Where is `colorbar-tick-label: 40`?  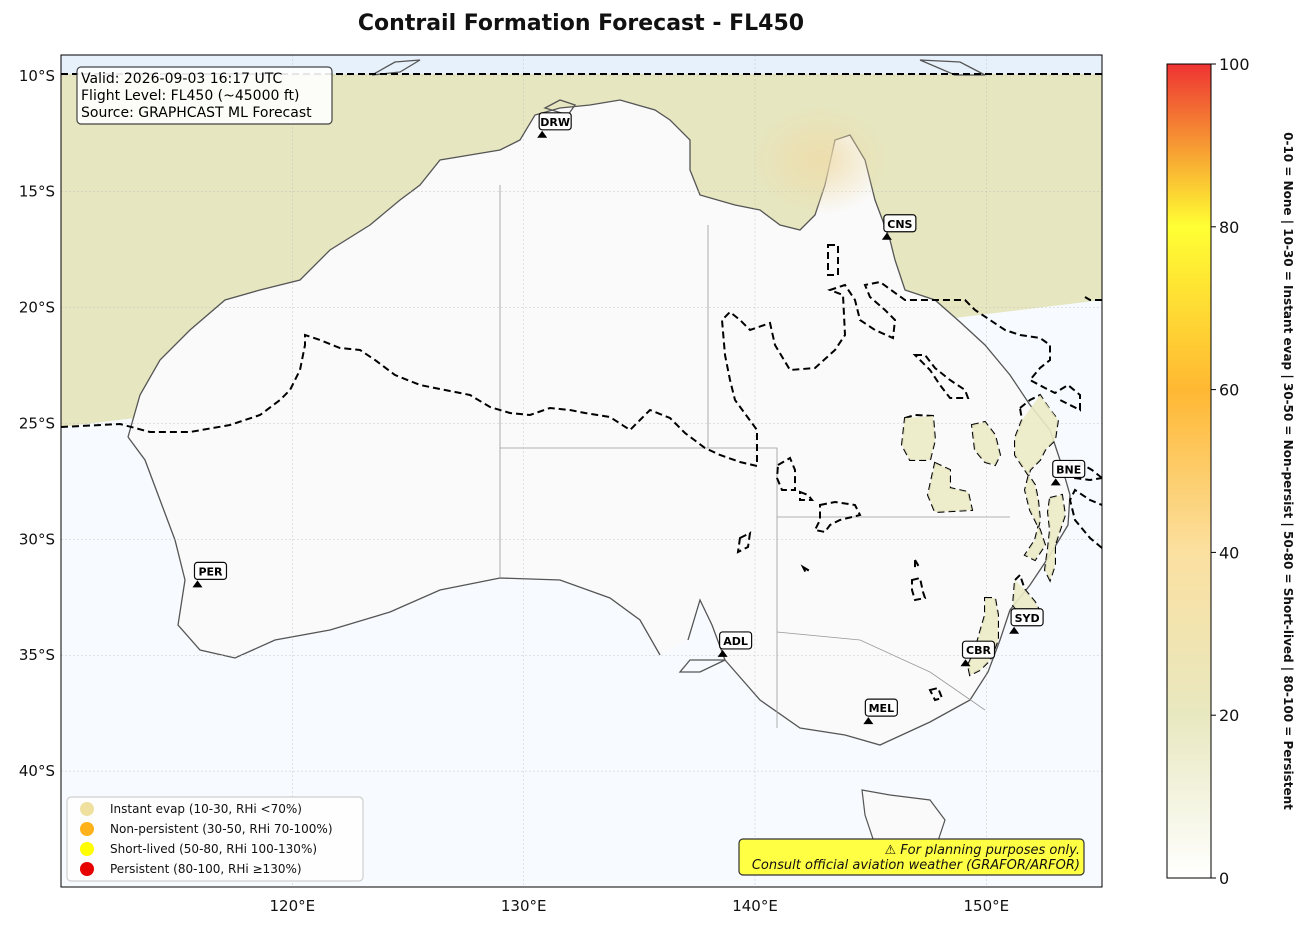 colorbar-tick-label: 40 is located at coordinates (1229, 552).